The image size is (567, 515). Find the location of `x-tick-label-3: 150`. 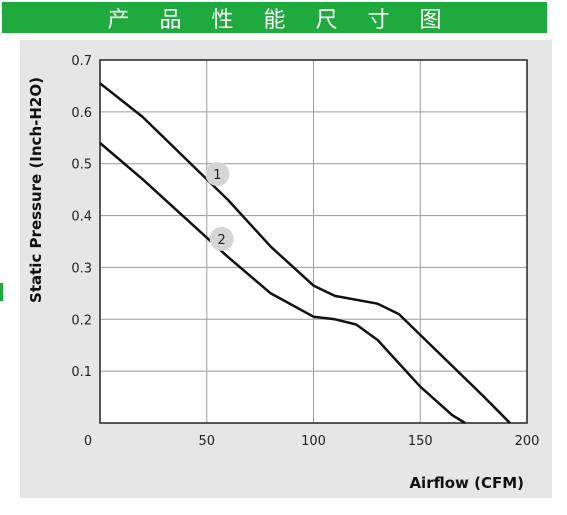

x-tick-label-3: 150 is located at coordinates (420, 441).